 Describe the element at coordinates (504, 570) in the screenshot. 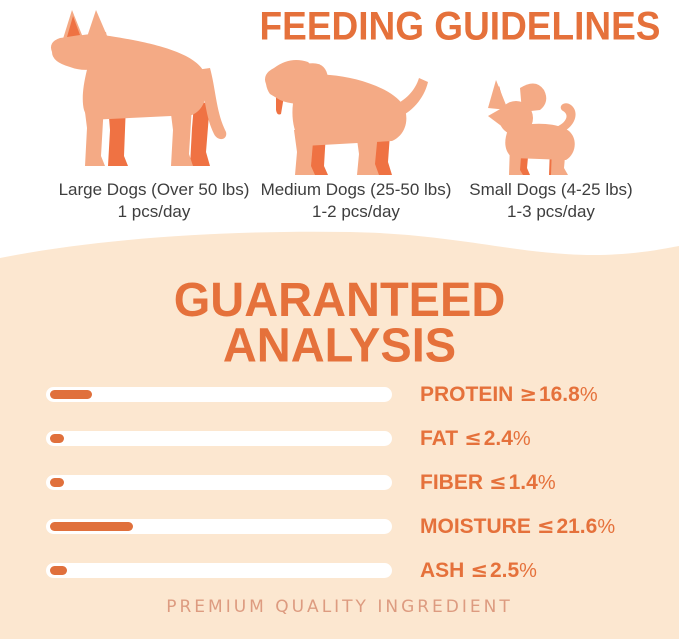

I see `analysis-value: 2.5` at that location.